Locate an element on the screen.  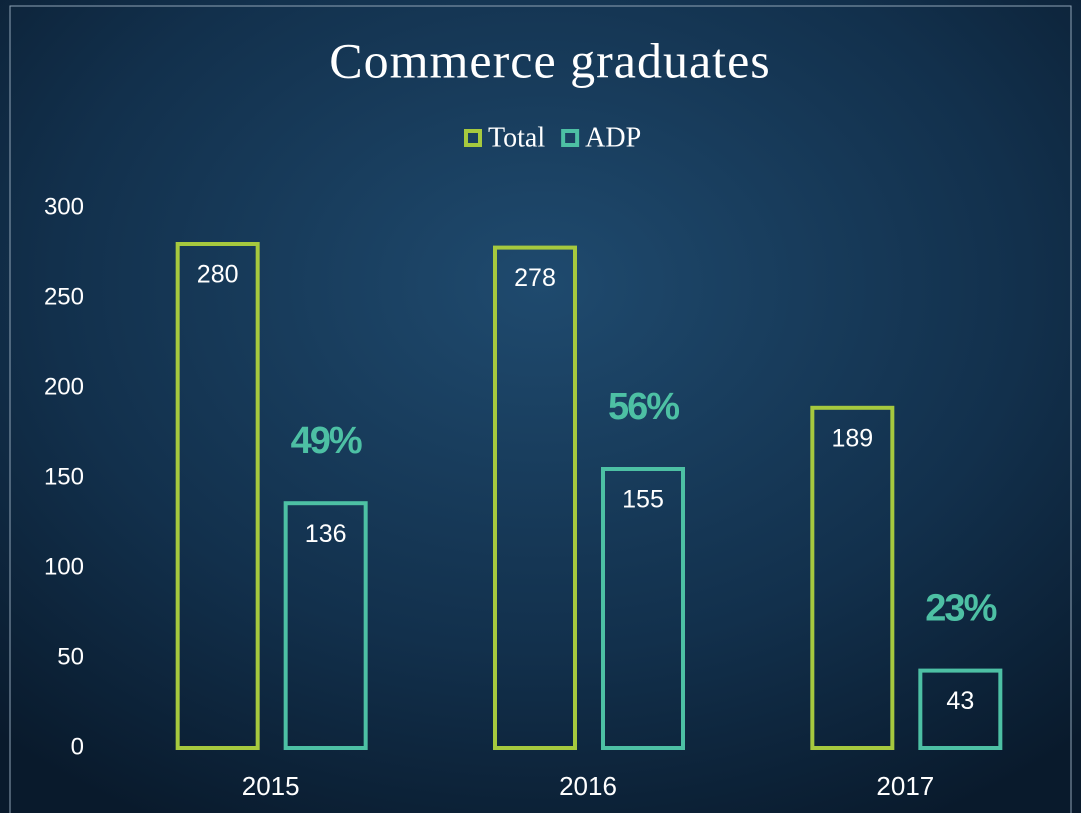
value-label: 280 is located at coordinates (218, 275).